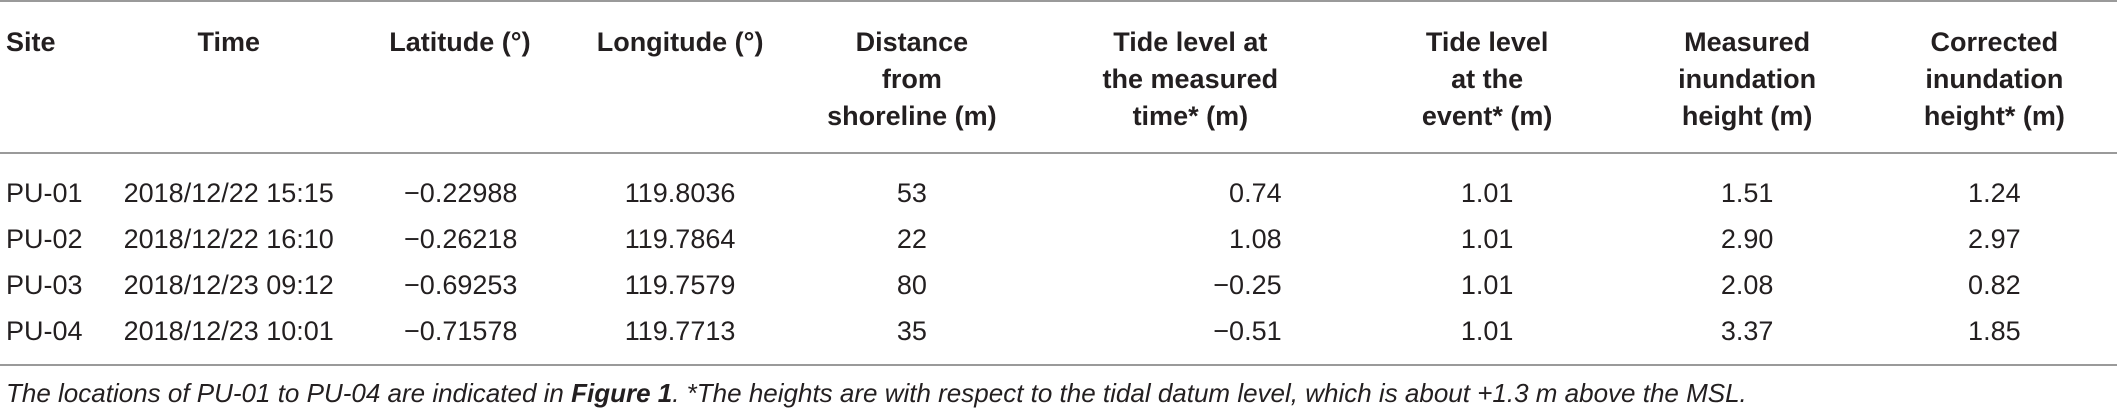 The height and width of the screenshot is (417, 2117). What do you see at coordinates (911, 238) in the screenshot?
I see `cell-distance: 22` at bounding box center [911, 238].